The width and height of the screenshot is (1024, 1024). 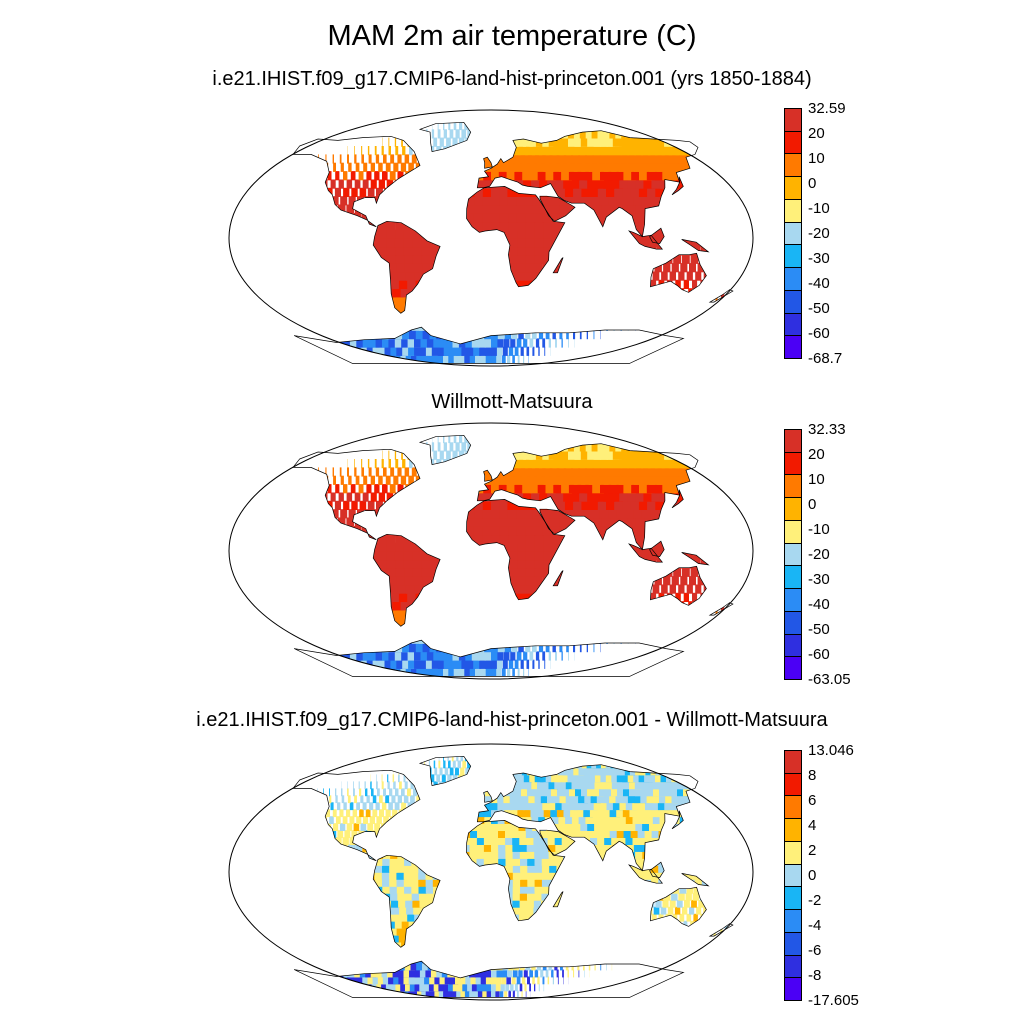 I want to click on colorbar-label: 8, so click(x=812, y=775).